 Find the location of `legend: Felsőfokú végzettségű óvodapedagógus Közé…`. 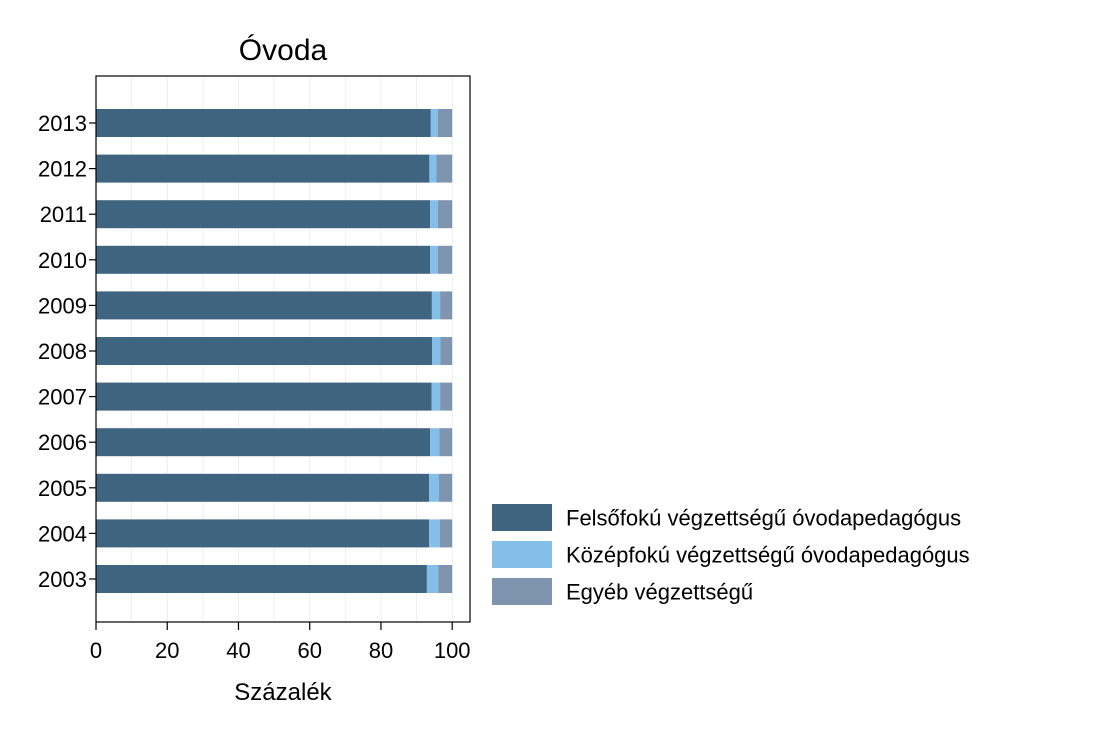

legend: Felsőfokú végzettségű óvodapedagógus Közé… is located at coordinates (731, 554).